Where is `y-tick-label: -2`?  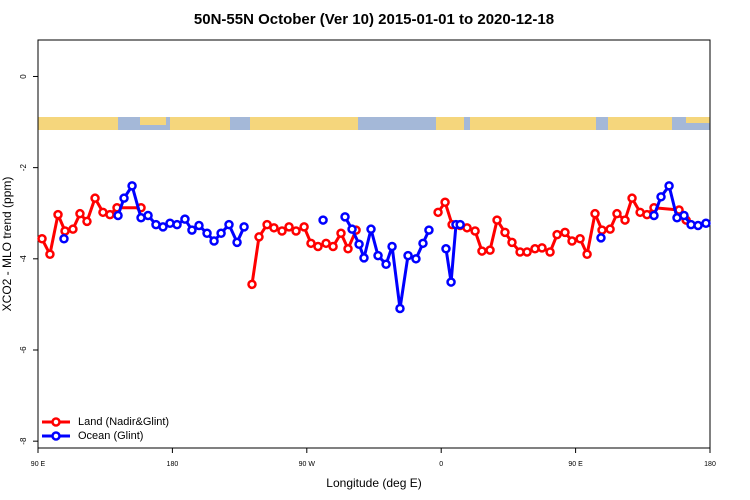 y-tick-label: -2 is located at coordinates (23, 168).